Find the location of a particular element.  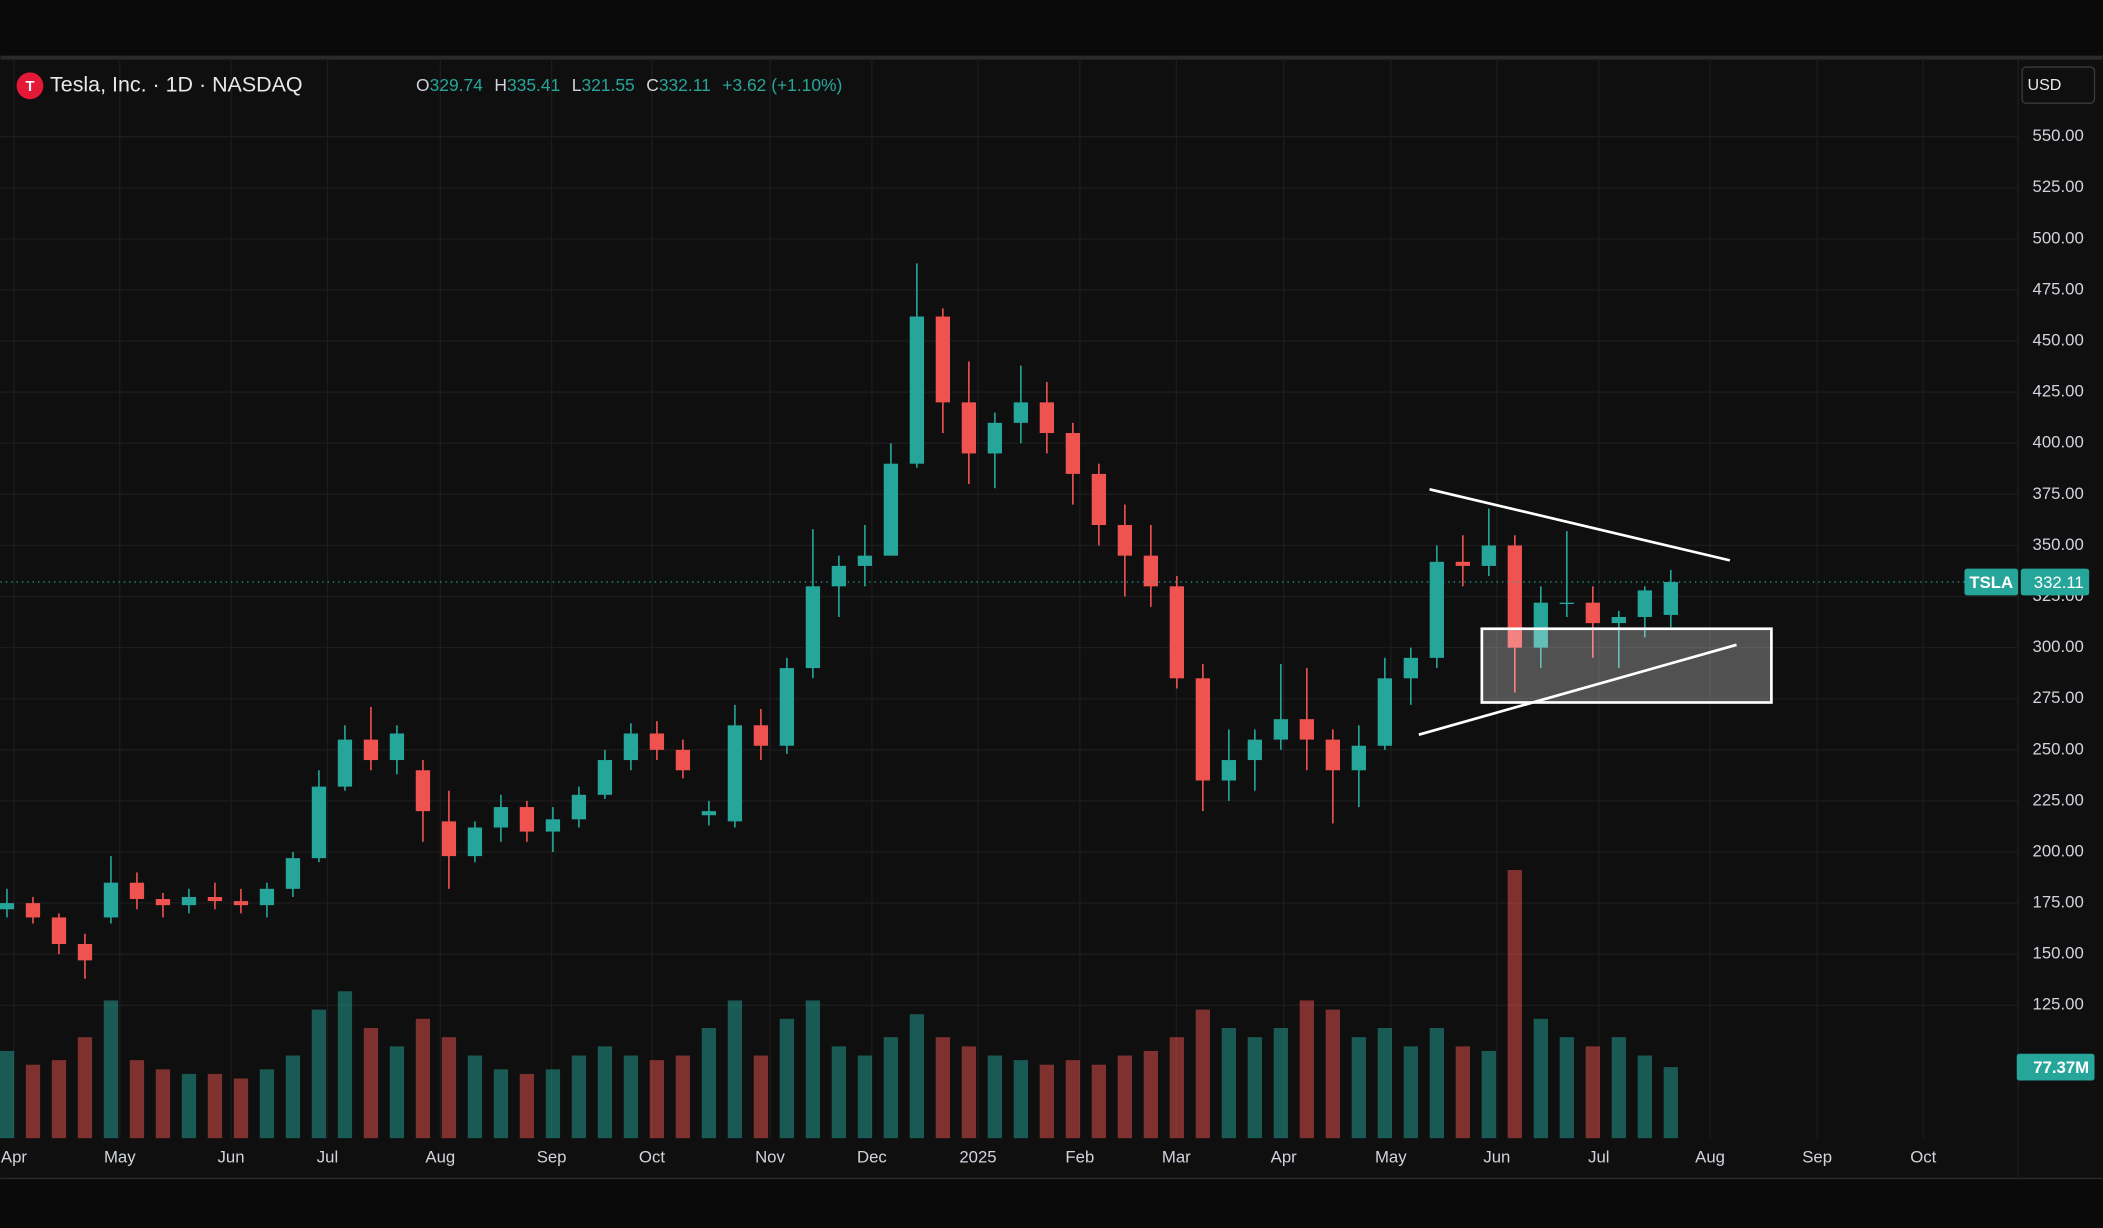

currency-label: USD is located at coordinates (2044, 85).